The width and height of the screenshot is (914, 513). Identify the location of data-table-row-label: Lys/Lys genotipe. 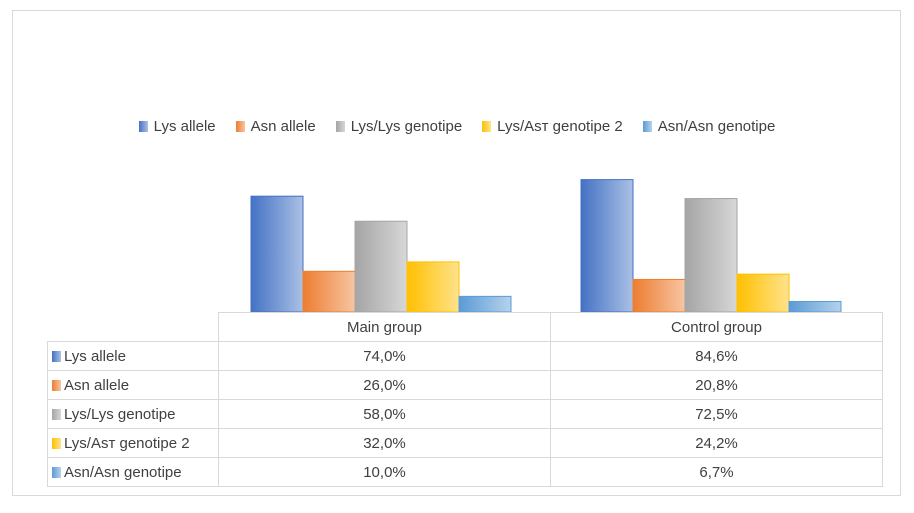
(133, 414).